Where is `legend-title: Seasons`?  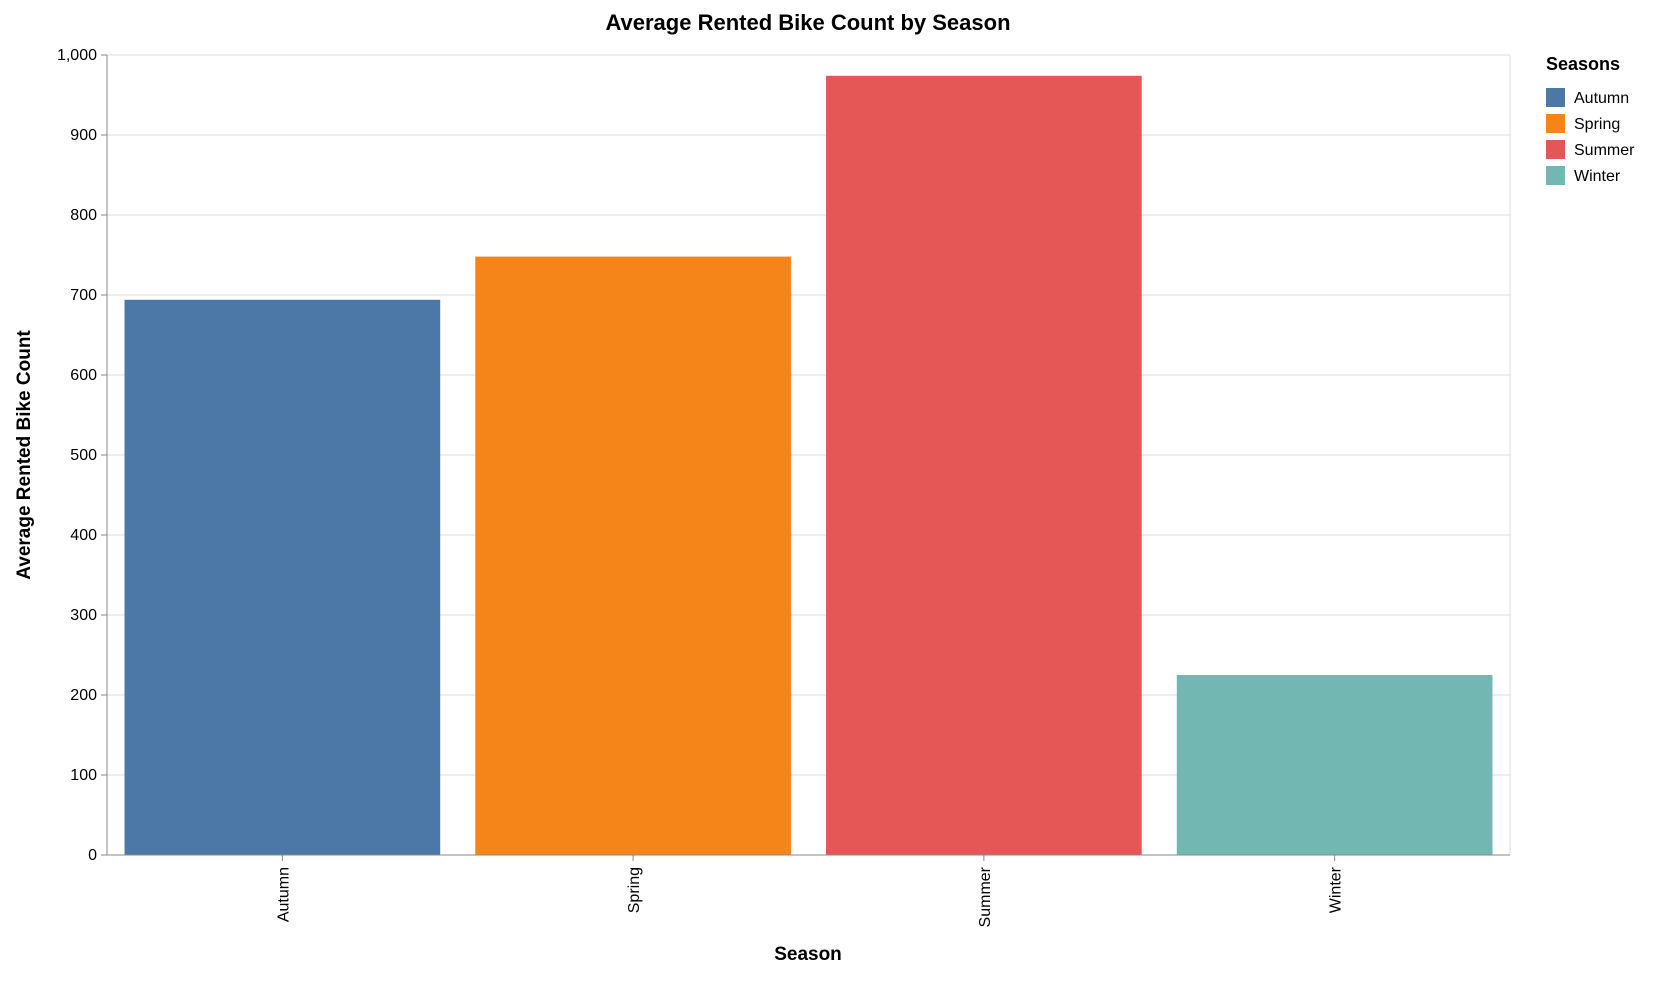 legend-title: Seasons is located at coordinates (1583, 64).